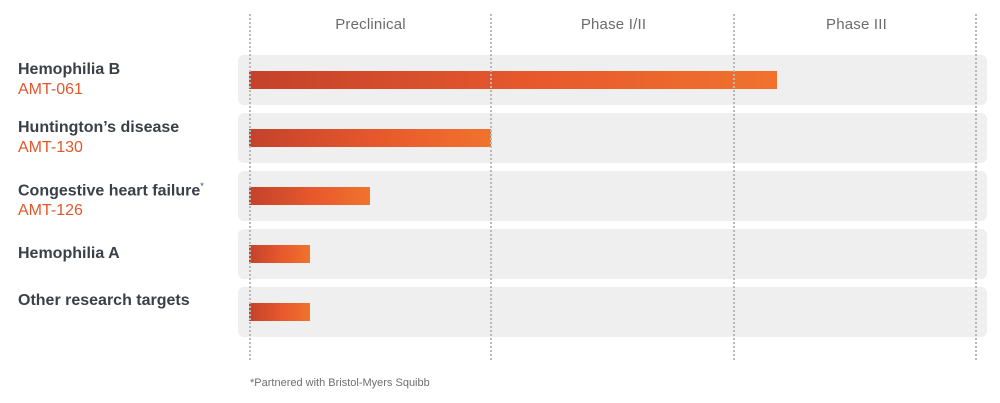 This screenshot has height=403, width=1000. What do you see at coordinates (69, 253) in the screenshot?
I see `indication-name: Hemophilia A` at bounding box center [69, 253].